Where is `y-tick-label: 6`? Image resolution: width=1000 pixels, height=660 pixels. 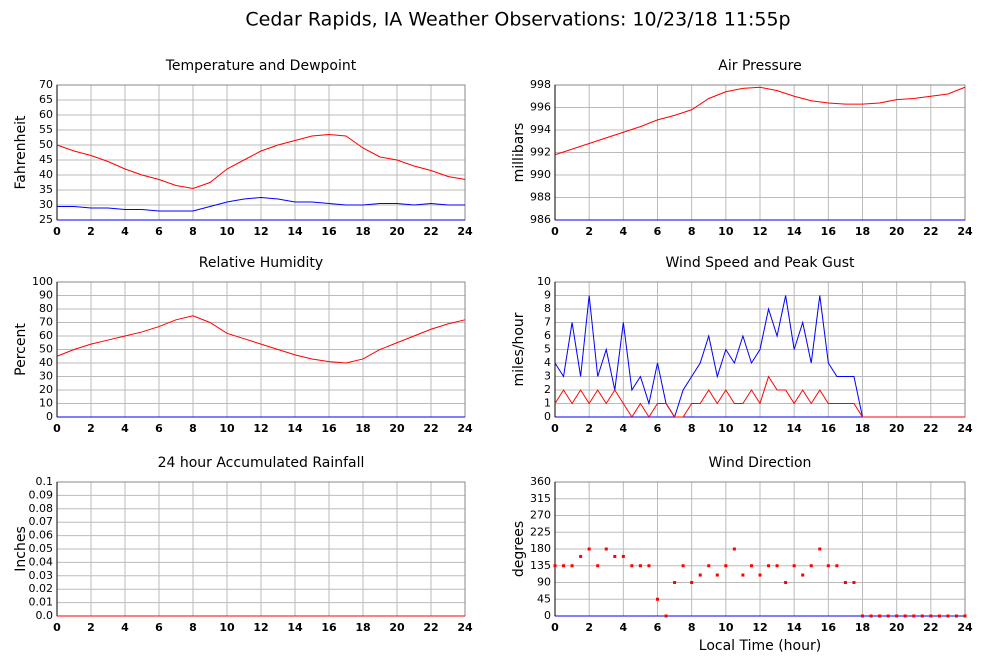
y-tick-label: 6 is located at coordinates (547, 335).